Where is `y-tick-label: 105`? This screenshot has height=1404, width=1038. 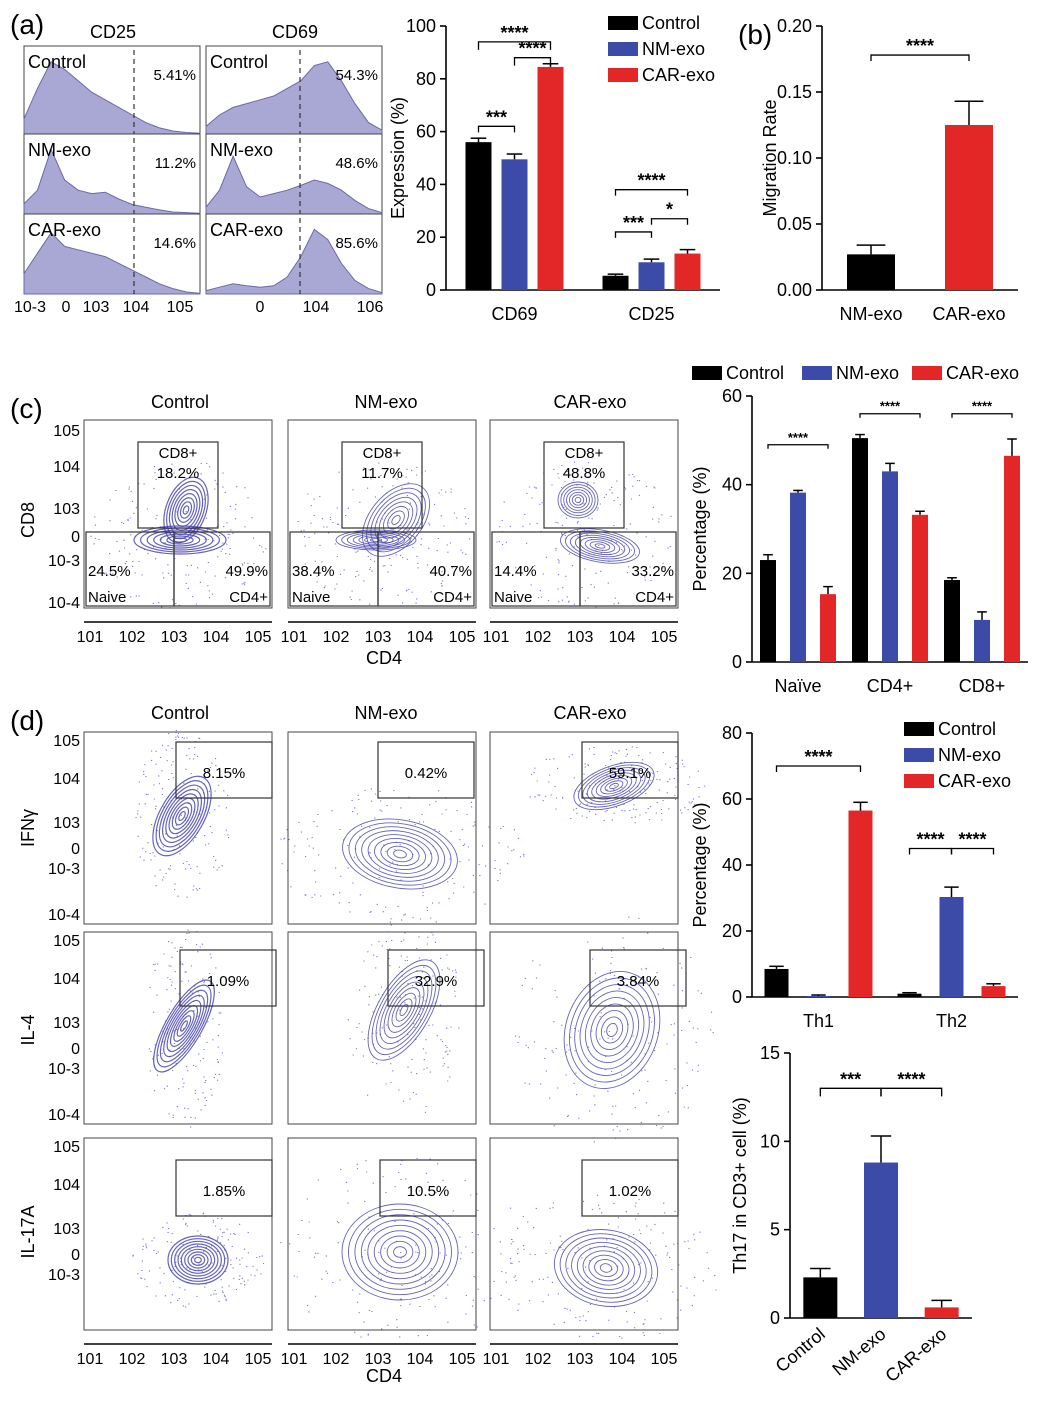
y-tick-label: 105 is located at coordinates (66, 741).